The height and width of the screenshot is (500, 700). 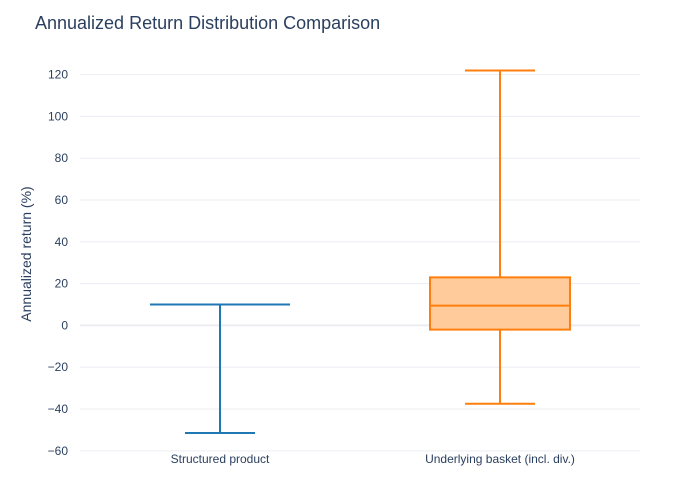 What do you see at coordinates (62, 284) in the screenshot?
I see `y-tick-label: 20` at bounding box center [62, 284].